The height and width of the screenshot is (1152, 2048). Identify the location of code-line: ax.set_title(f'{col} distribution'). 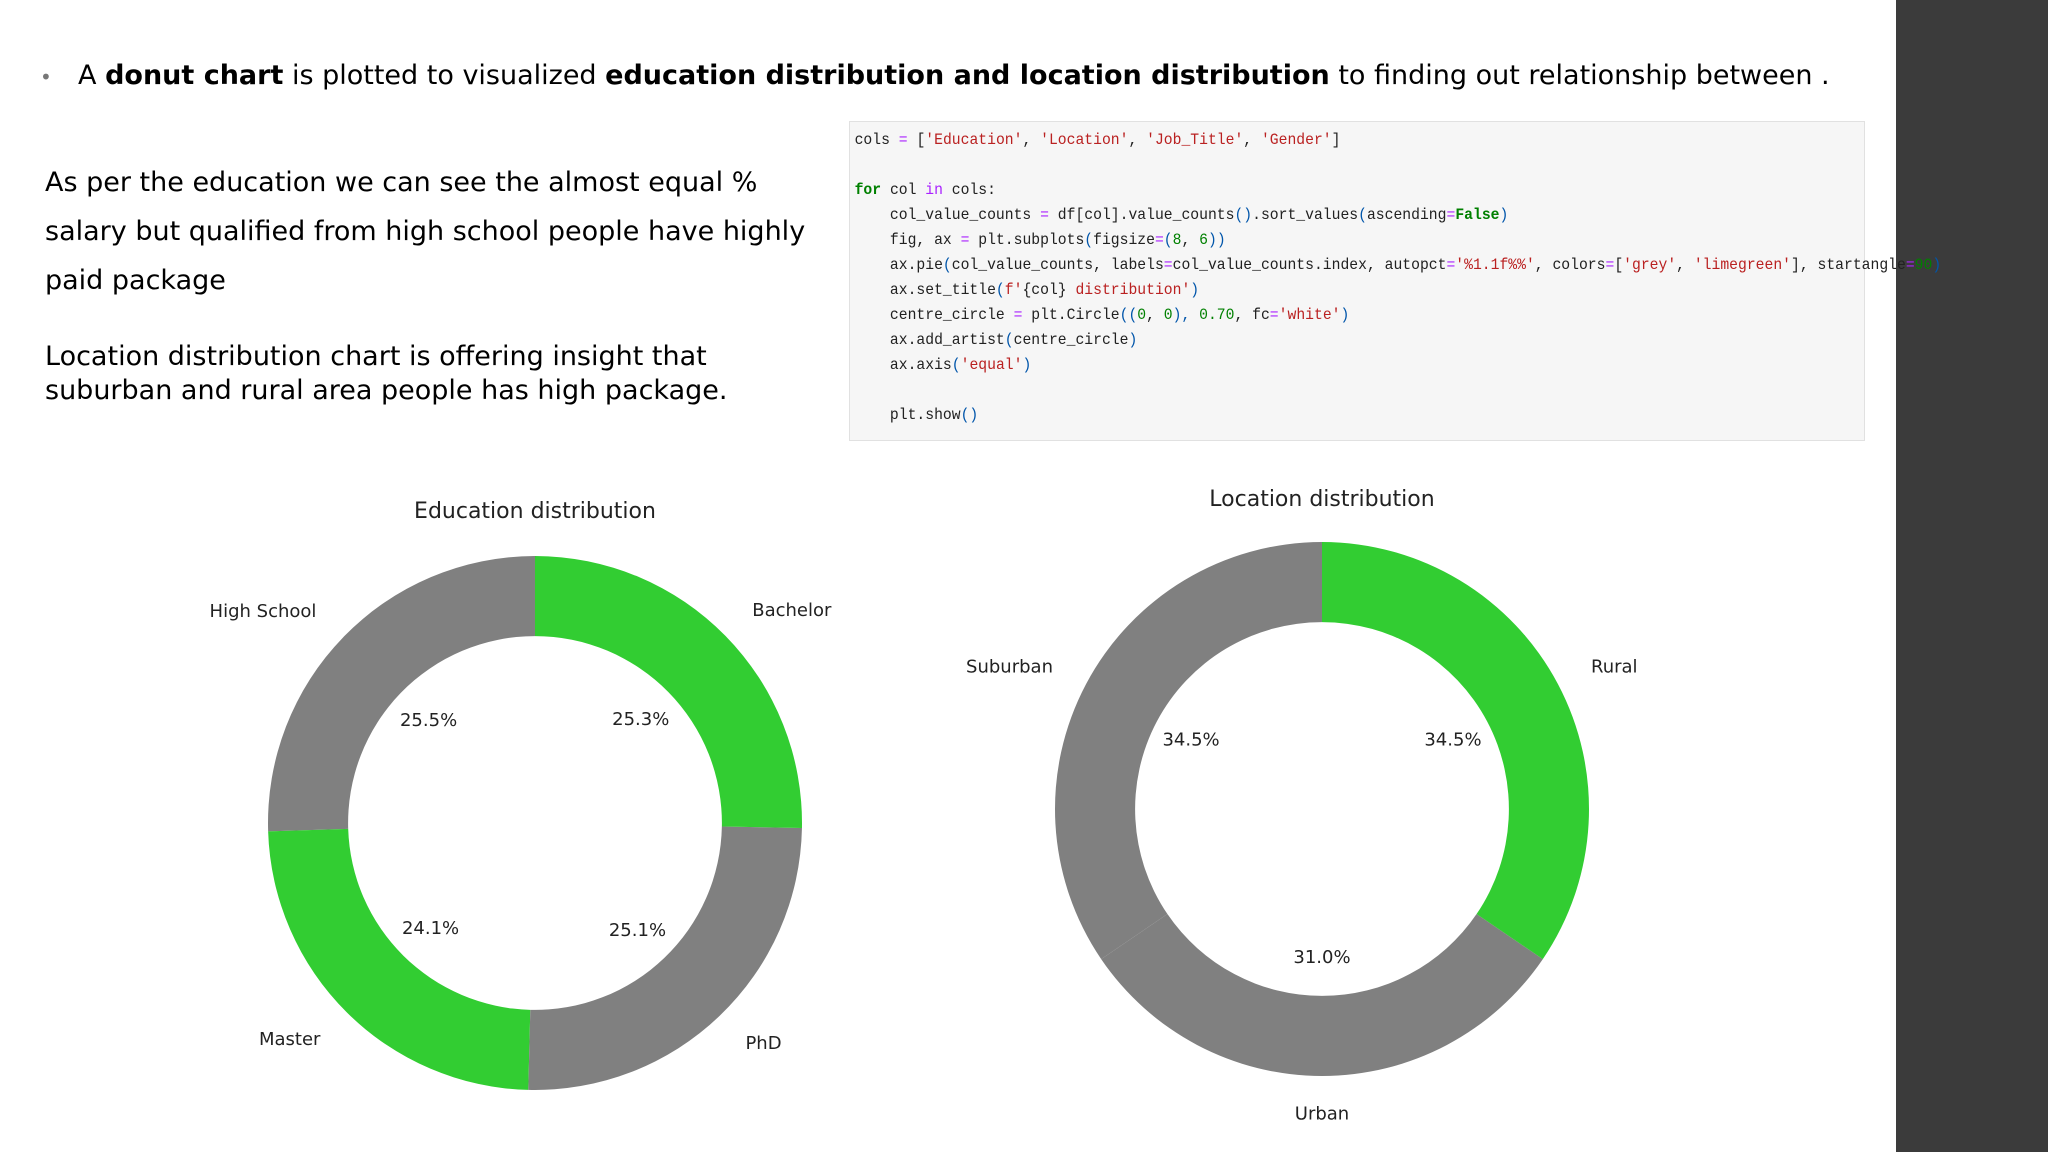
(1319, 290).